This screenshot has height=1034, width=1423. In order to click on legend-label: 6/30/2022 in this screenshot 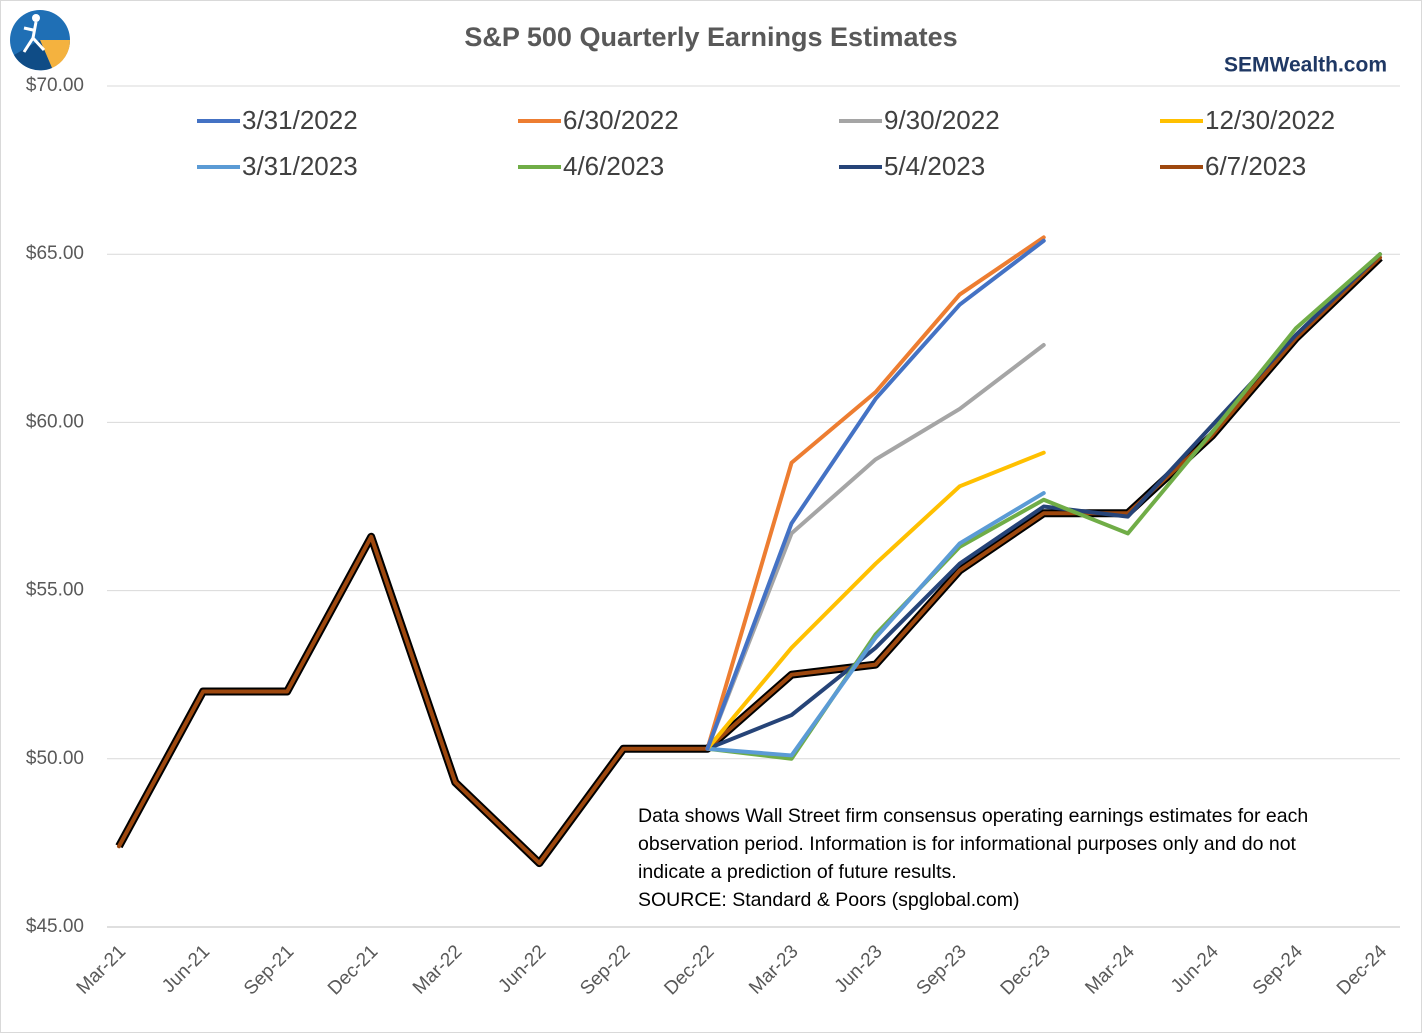, I will do `click(621, 120)`.